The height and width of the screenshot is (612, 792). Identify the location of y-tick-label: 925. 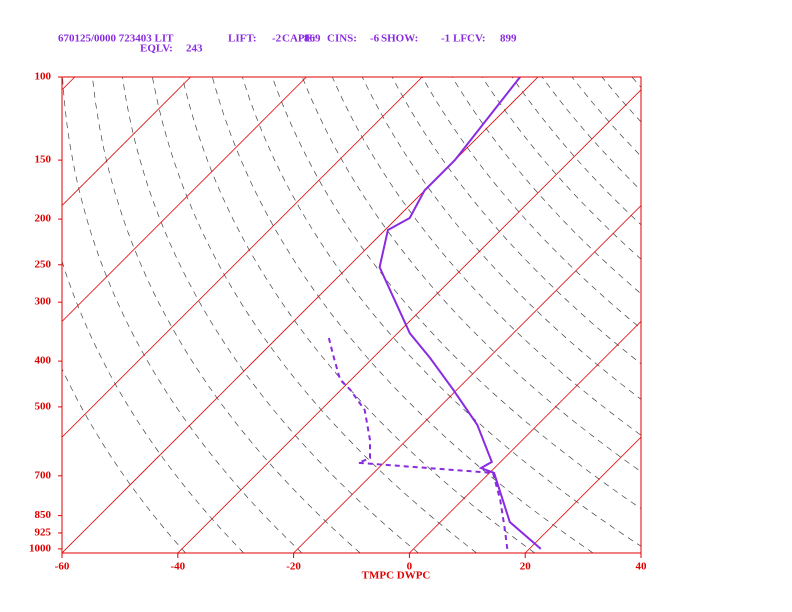
(43, 532).